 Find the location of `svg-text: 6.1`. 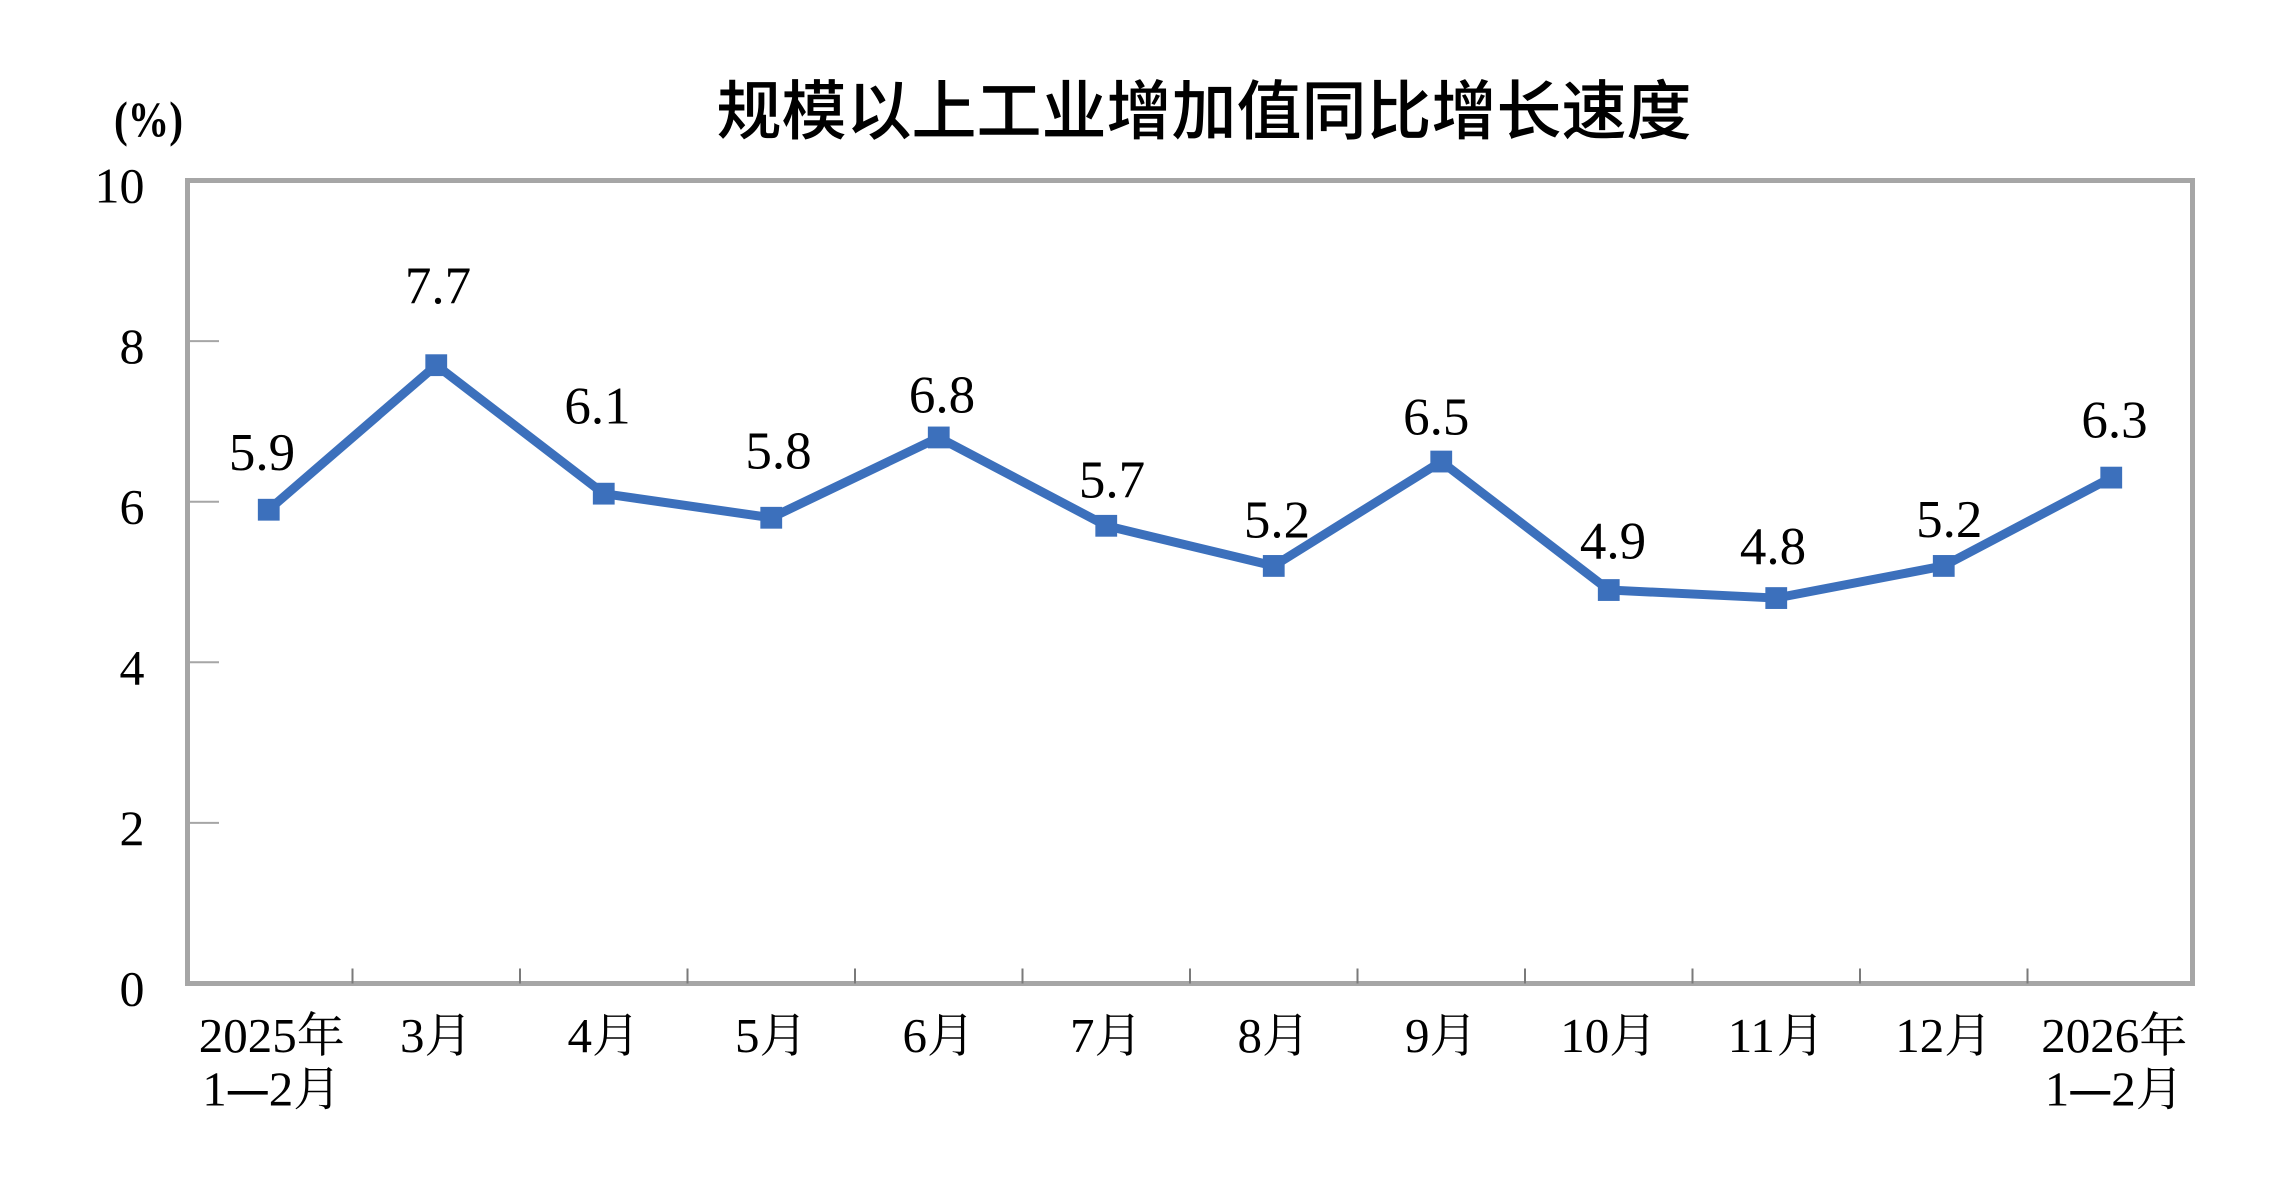

svg-text: 6.1 is located at coordinates (597, 407).